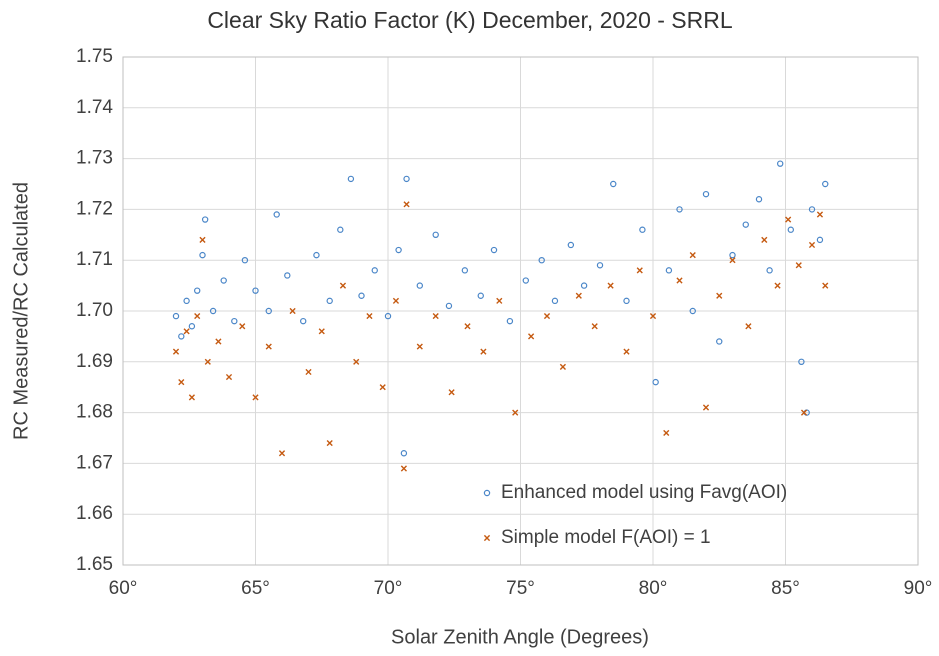 Image resolution: width=939 pixels, height=656 pixels. What do you see at coordinates (520, 588) in the screenshot?
I see `x-tick-label: 75°` at bounding box center [520, 588].